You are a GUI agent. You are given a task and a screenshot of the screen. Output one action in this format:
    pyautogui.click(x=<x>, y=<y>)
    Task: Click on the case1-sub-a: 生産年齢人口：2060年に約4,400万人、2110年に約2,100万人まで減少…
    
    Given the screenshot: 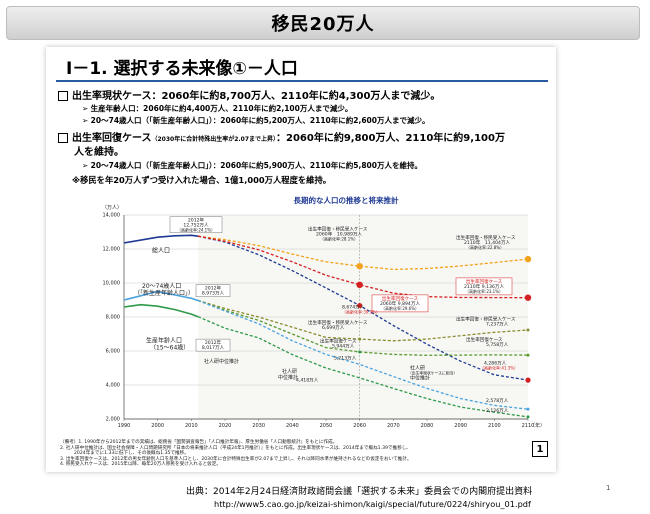 What is the action you would take?
    pyautogui.click(x=217, y=108)
    